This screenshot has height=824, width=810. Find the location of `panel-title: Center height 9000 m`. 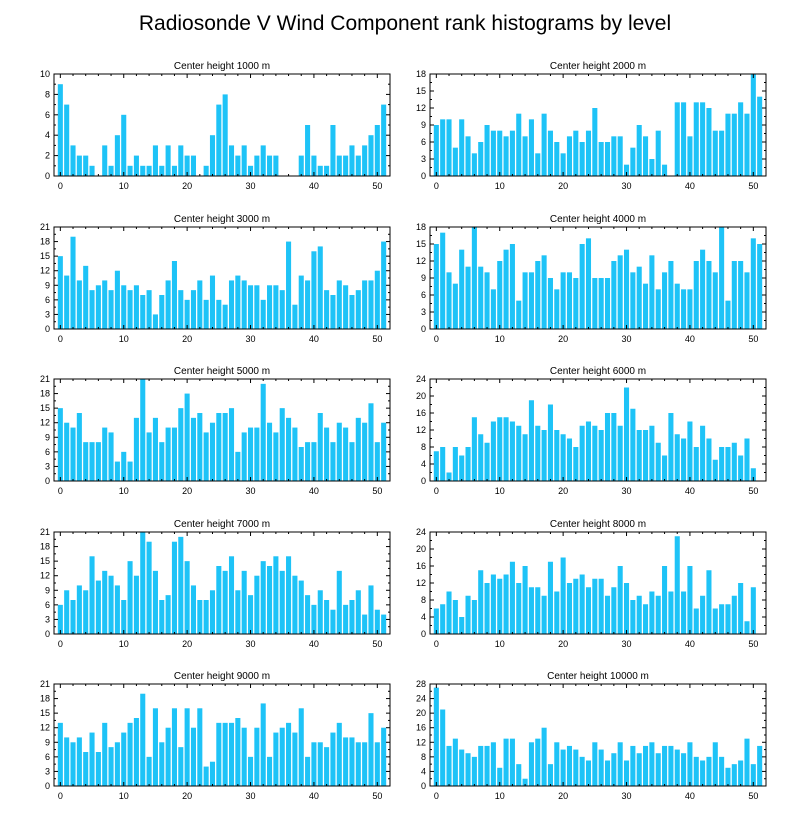

panel-title: Center height 9000 m is located at coordinates (222, 676).